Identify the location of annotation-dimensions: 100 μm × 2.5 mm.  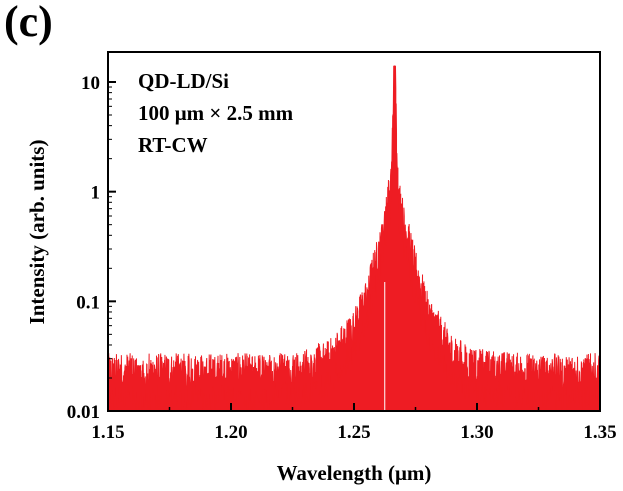
(216, 113).